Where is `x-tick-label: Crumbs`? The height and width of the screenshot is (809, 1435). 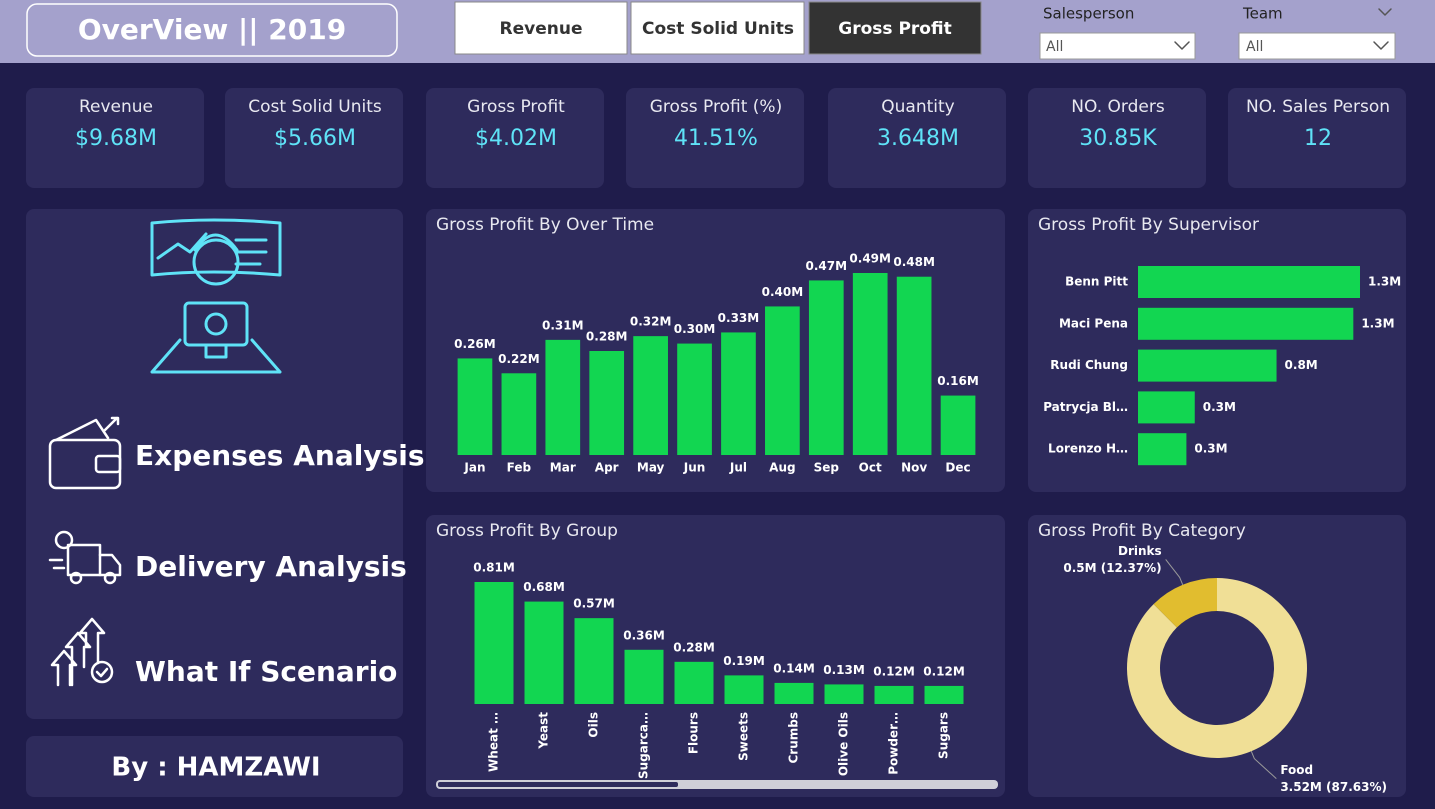 x-tick-label: Crumbs is located at coordinates (794, 738).